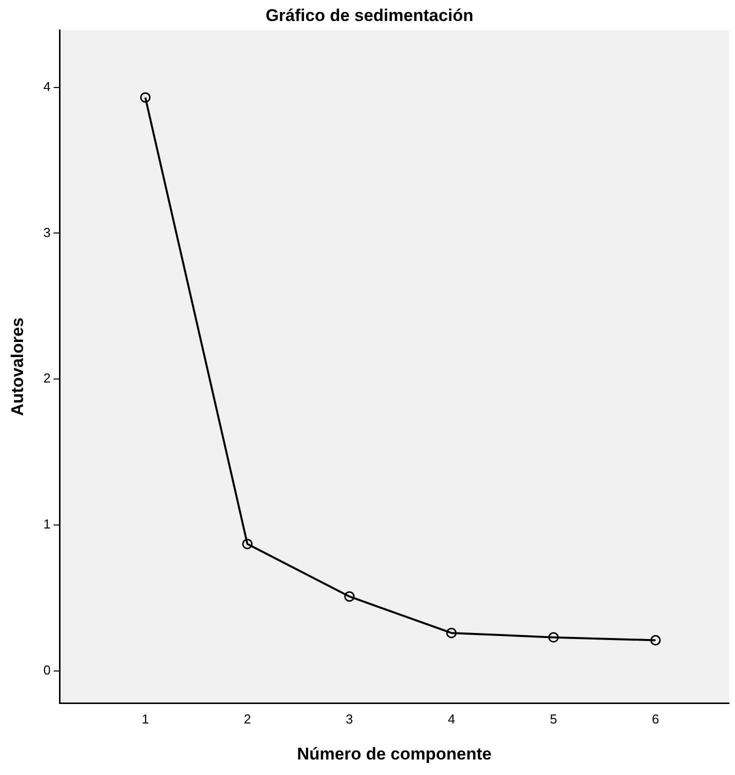  I want to click on x-tick-label: 6, so click(656, 718).